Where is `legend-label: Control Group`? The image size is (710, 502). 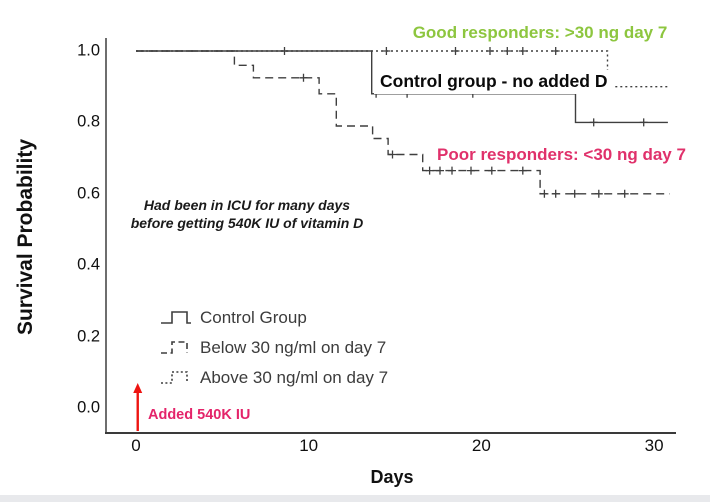
legend-label: Control Group is located at coordinates (253, 317).